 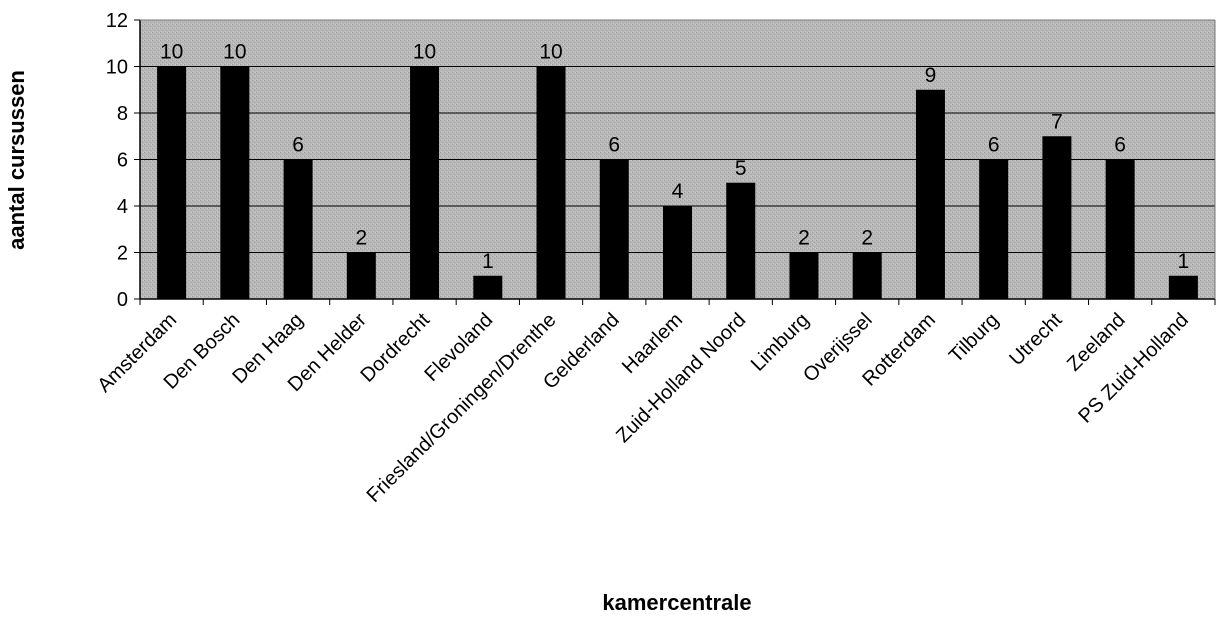 What do you see at coordinates (16, 160) in the screenshot?
I see `y-axis-title: aantal cursussen` at bounding box center [16, 160].